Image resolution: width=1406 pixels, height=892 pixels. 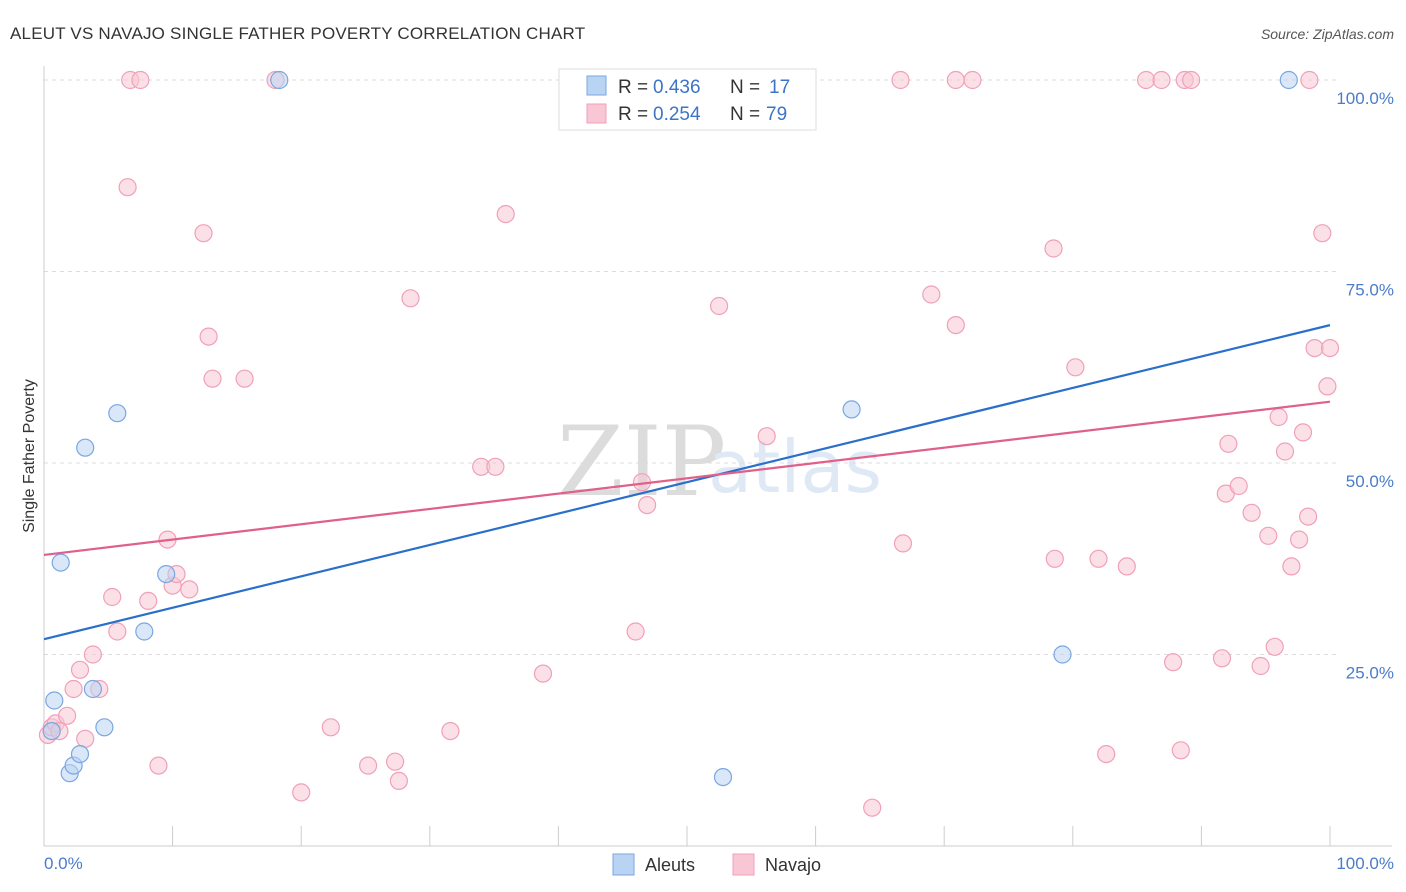 I want to click on series-legend-swatch-navajo, so click(x=743, y=864).